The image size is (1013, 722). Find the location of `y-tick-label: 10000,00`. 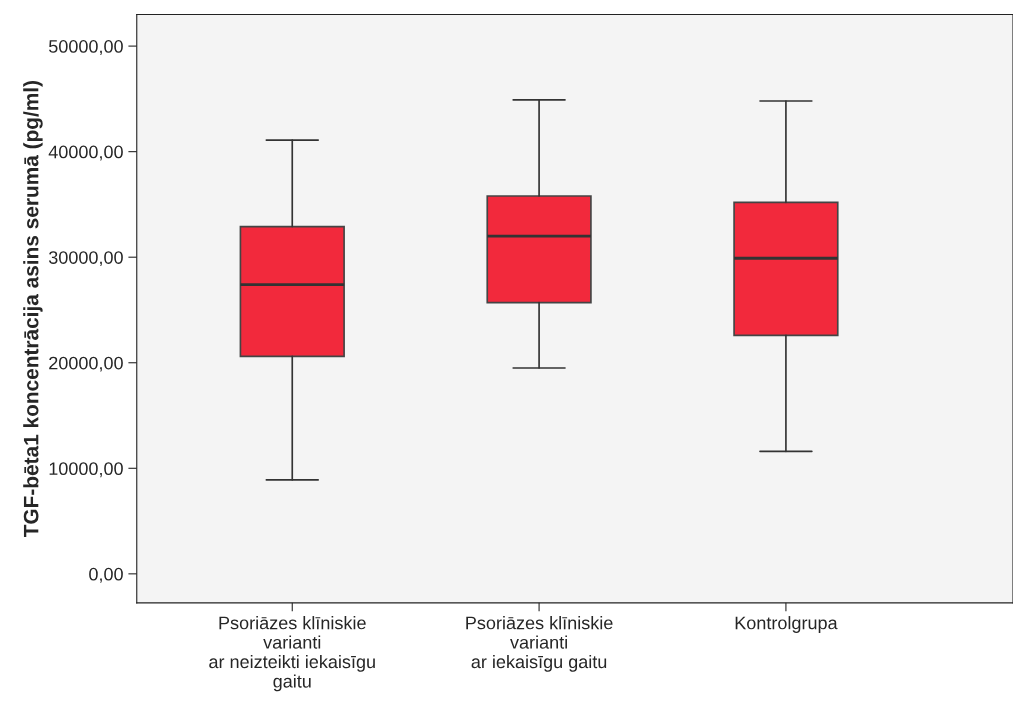

y-tick-label: 10000,00 is located at coordinates (86, 470).